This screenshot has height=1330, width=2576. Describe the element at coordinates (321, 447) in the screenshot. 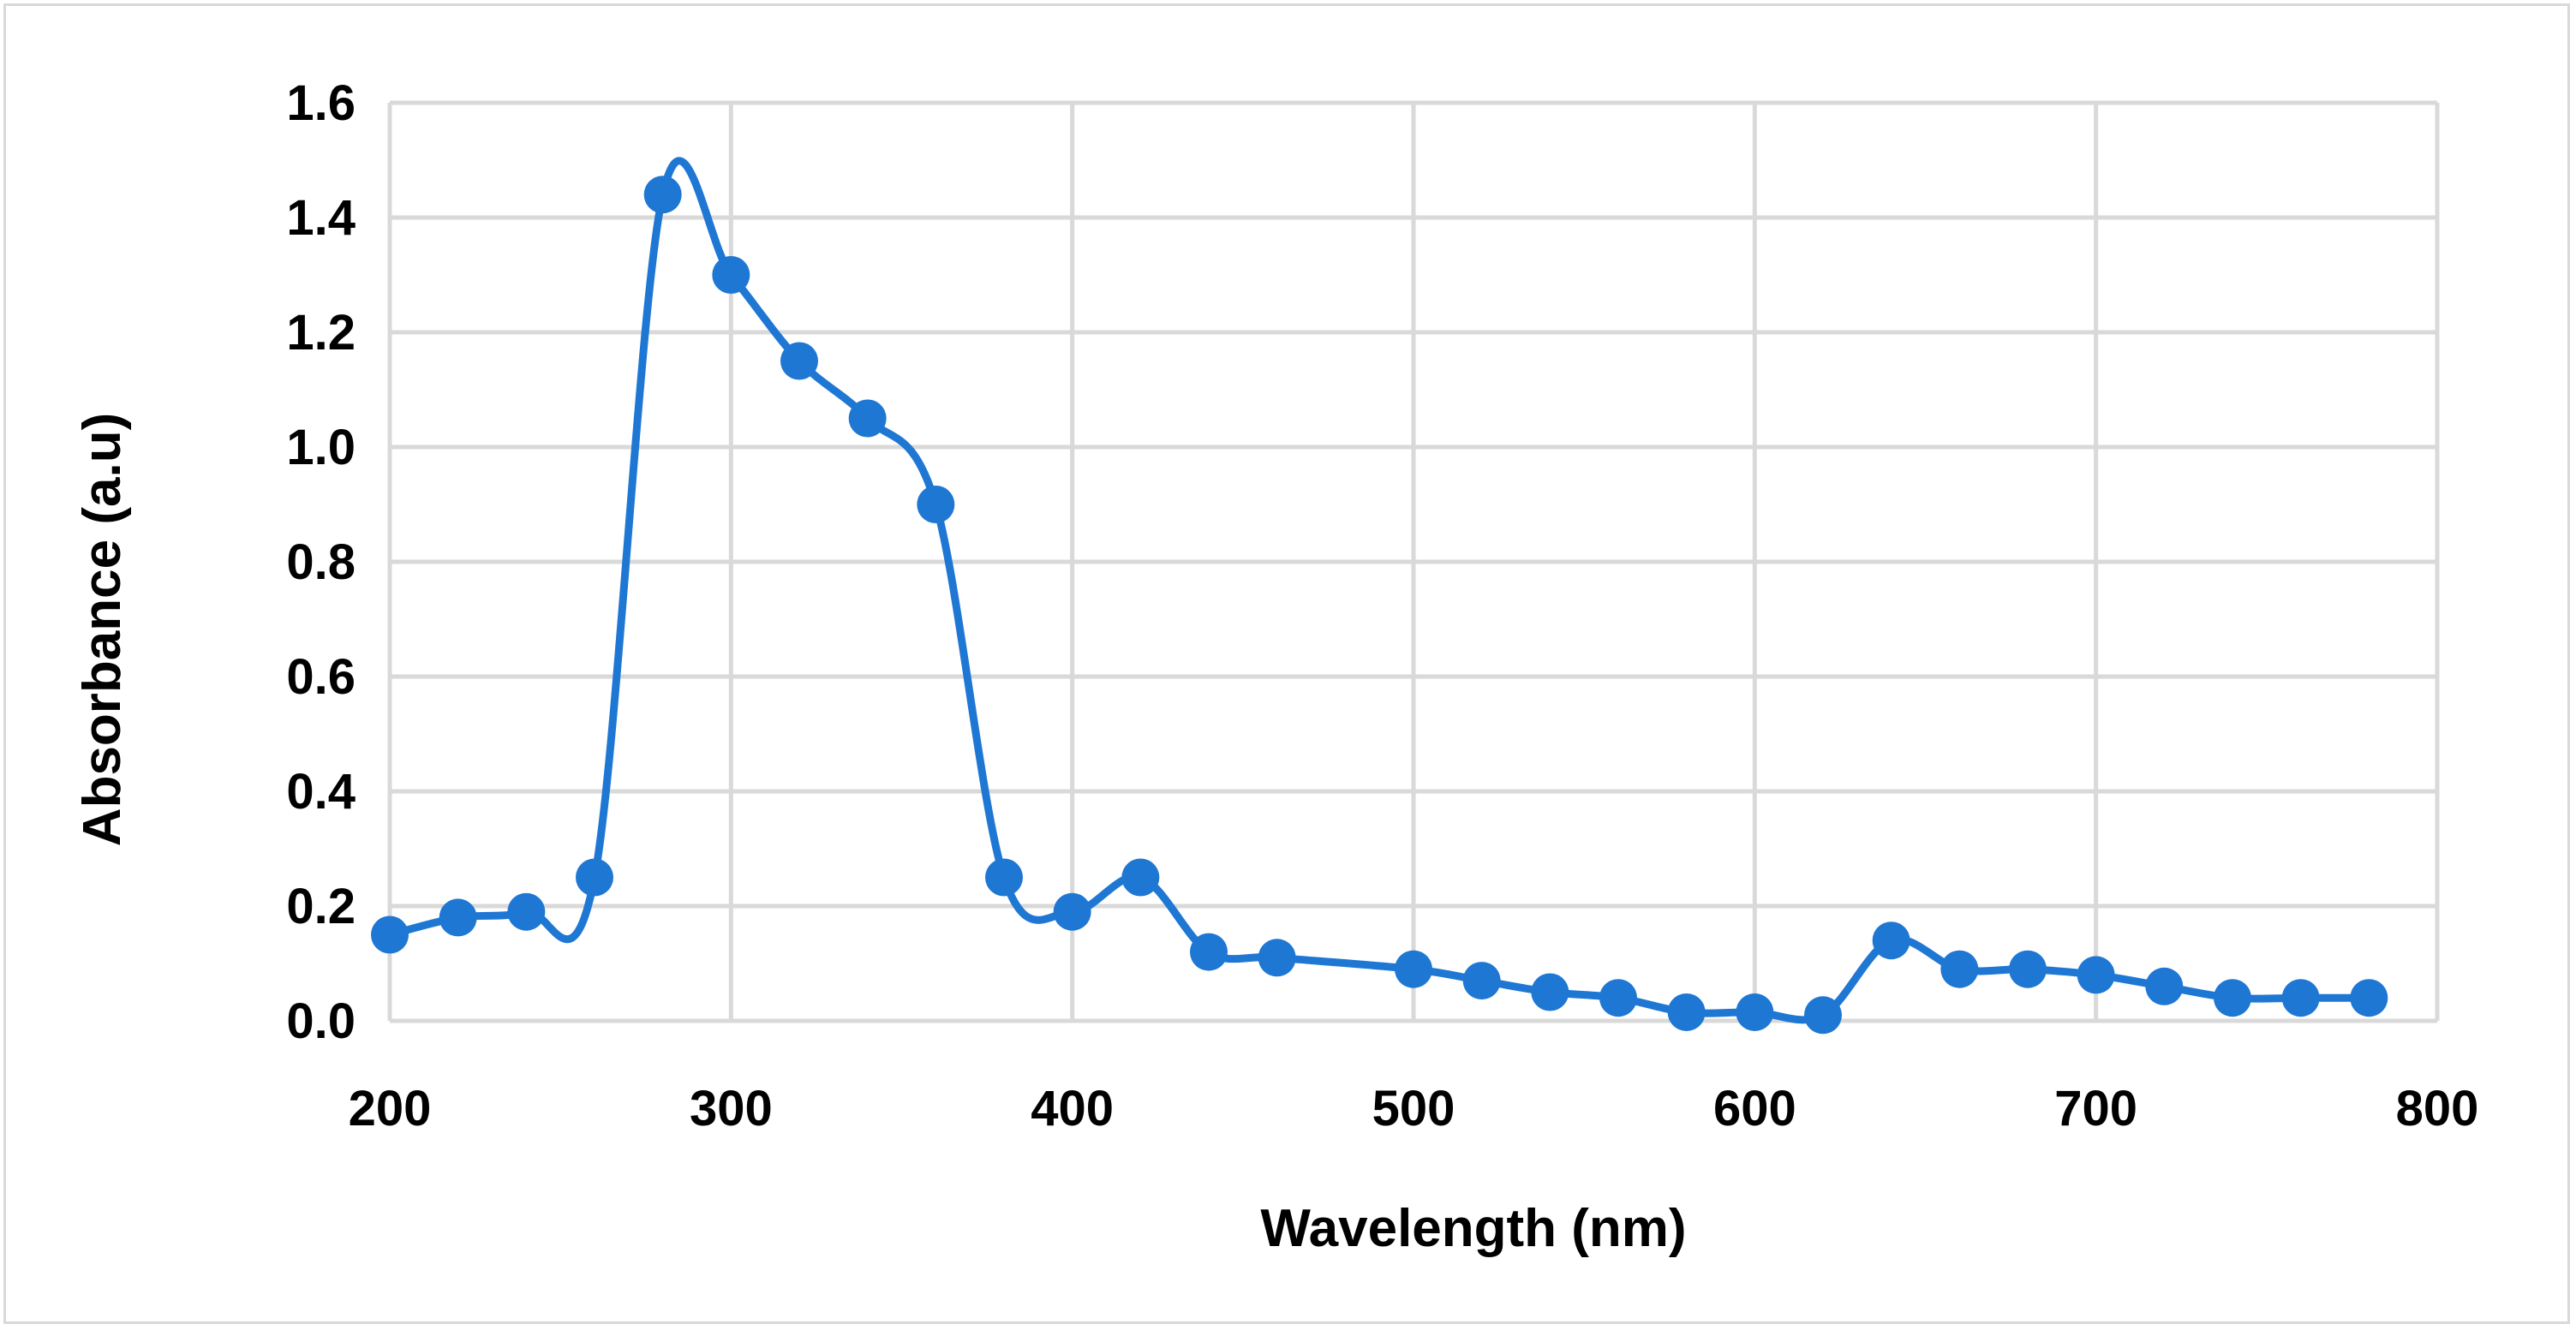

I see `y-tick-label: 1.0` at that location.